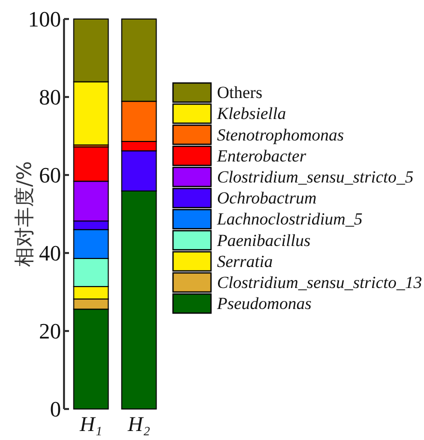 Image resolution: width=424 pixels, height=440 pixels. I want to click on y-tick-label: 0, so click(55, 409).